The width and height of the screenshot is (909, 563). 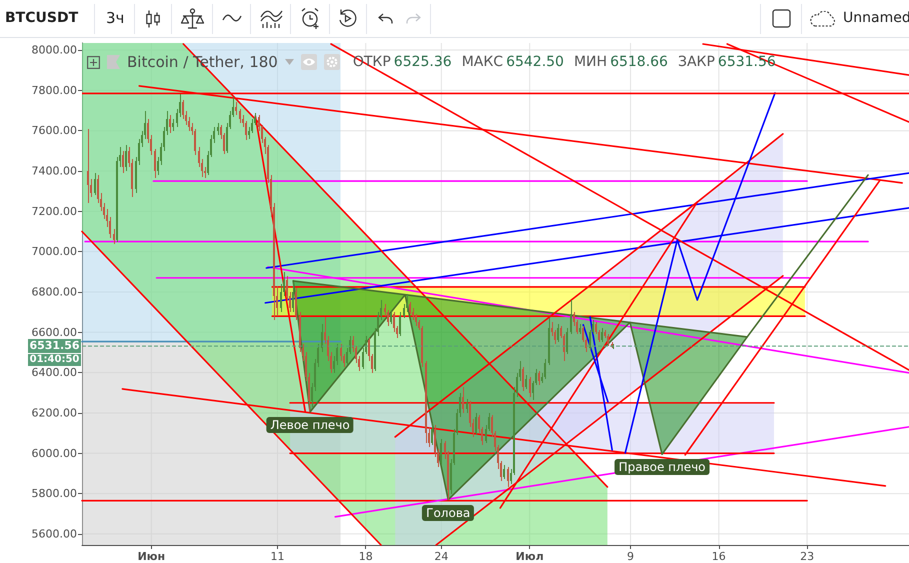 I want to click on y-tick-label: 6800.00, so click(x=54, y=291).